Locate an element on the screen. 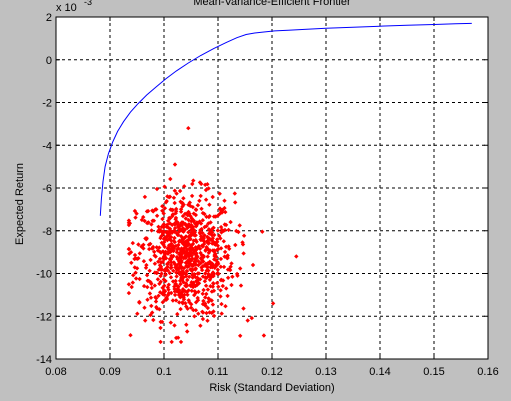 This screenshot has width=511, height=401. y-tick-label: -2 is located at coordinates (47, 104).